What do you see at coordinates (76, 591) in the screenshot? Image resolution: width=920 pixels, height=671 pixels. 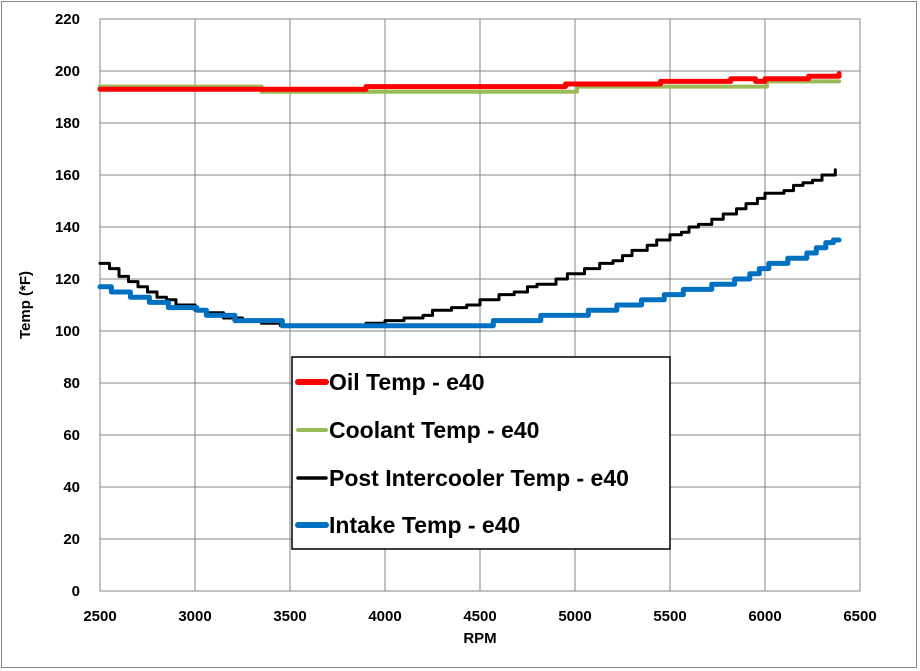 I see `y-tick-label: 0` at bounding box center [76, 591].